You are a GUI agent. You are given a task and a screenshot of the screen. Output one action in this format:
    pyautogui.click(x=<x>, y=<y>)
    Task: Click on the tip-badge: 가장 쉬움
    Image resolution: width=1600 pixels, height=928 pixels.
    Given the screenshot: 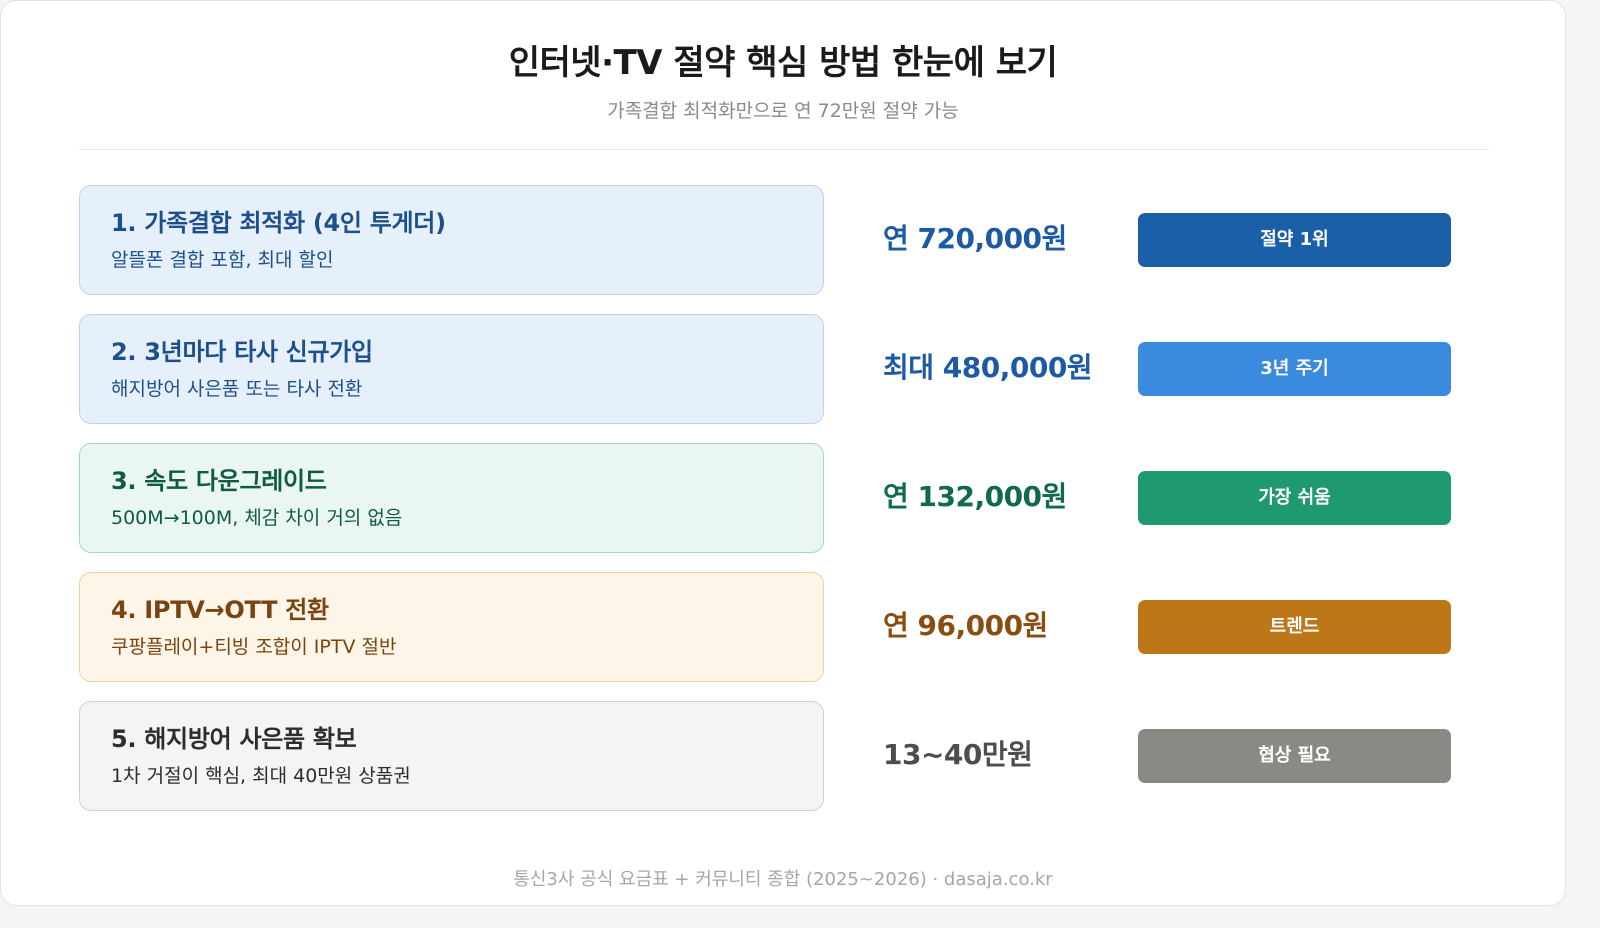 What is the action you would take?
    pyautogui.click(x=1294, y=498)
    